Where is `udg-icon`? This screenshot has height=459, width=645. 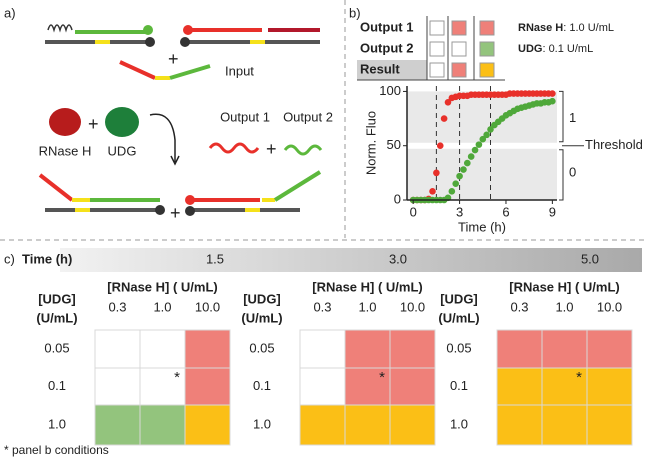
udg-icon is located at coordinates (122, 122).